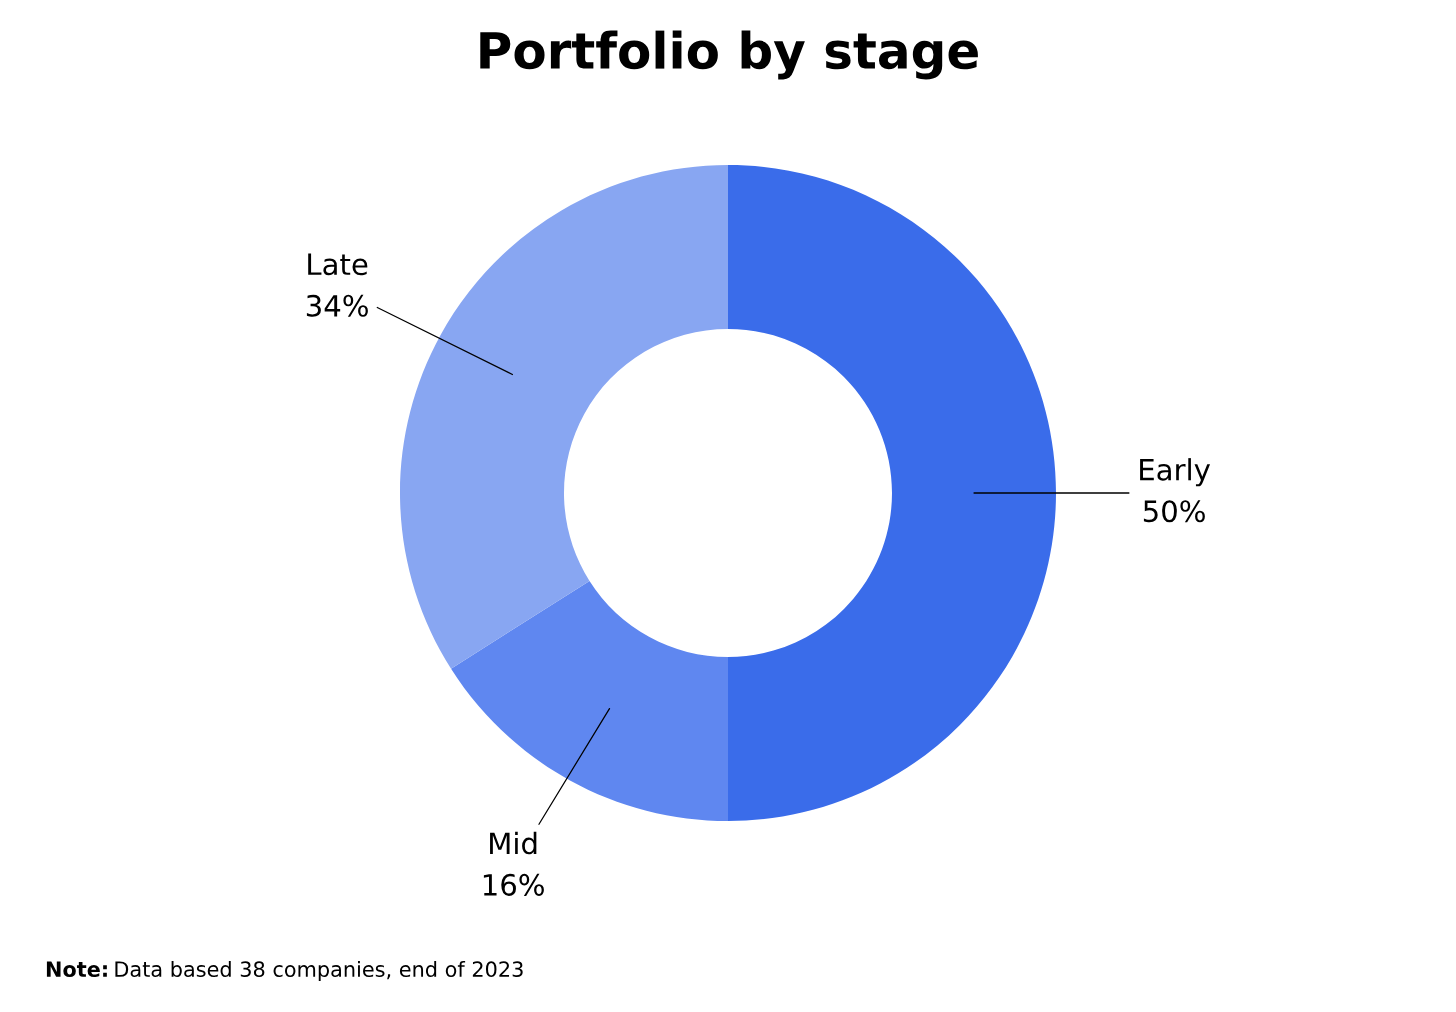 The image size is (1456, 1012). Describe the element at coordinates (284, 971) in the screenshot. I see `text: Note: Data based 38 companies, end of 2023` at that location.